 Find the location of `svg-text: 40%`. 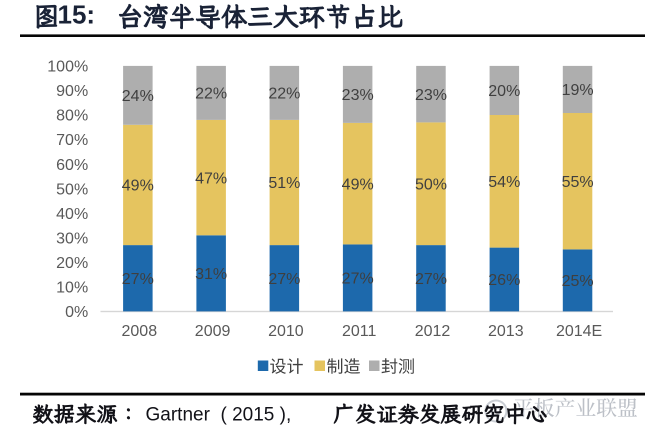

svg-text: 40% is located at coordinates (72, 214).